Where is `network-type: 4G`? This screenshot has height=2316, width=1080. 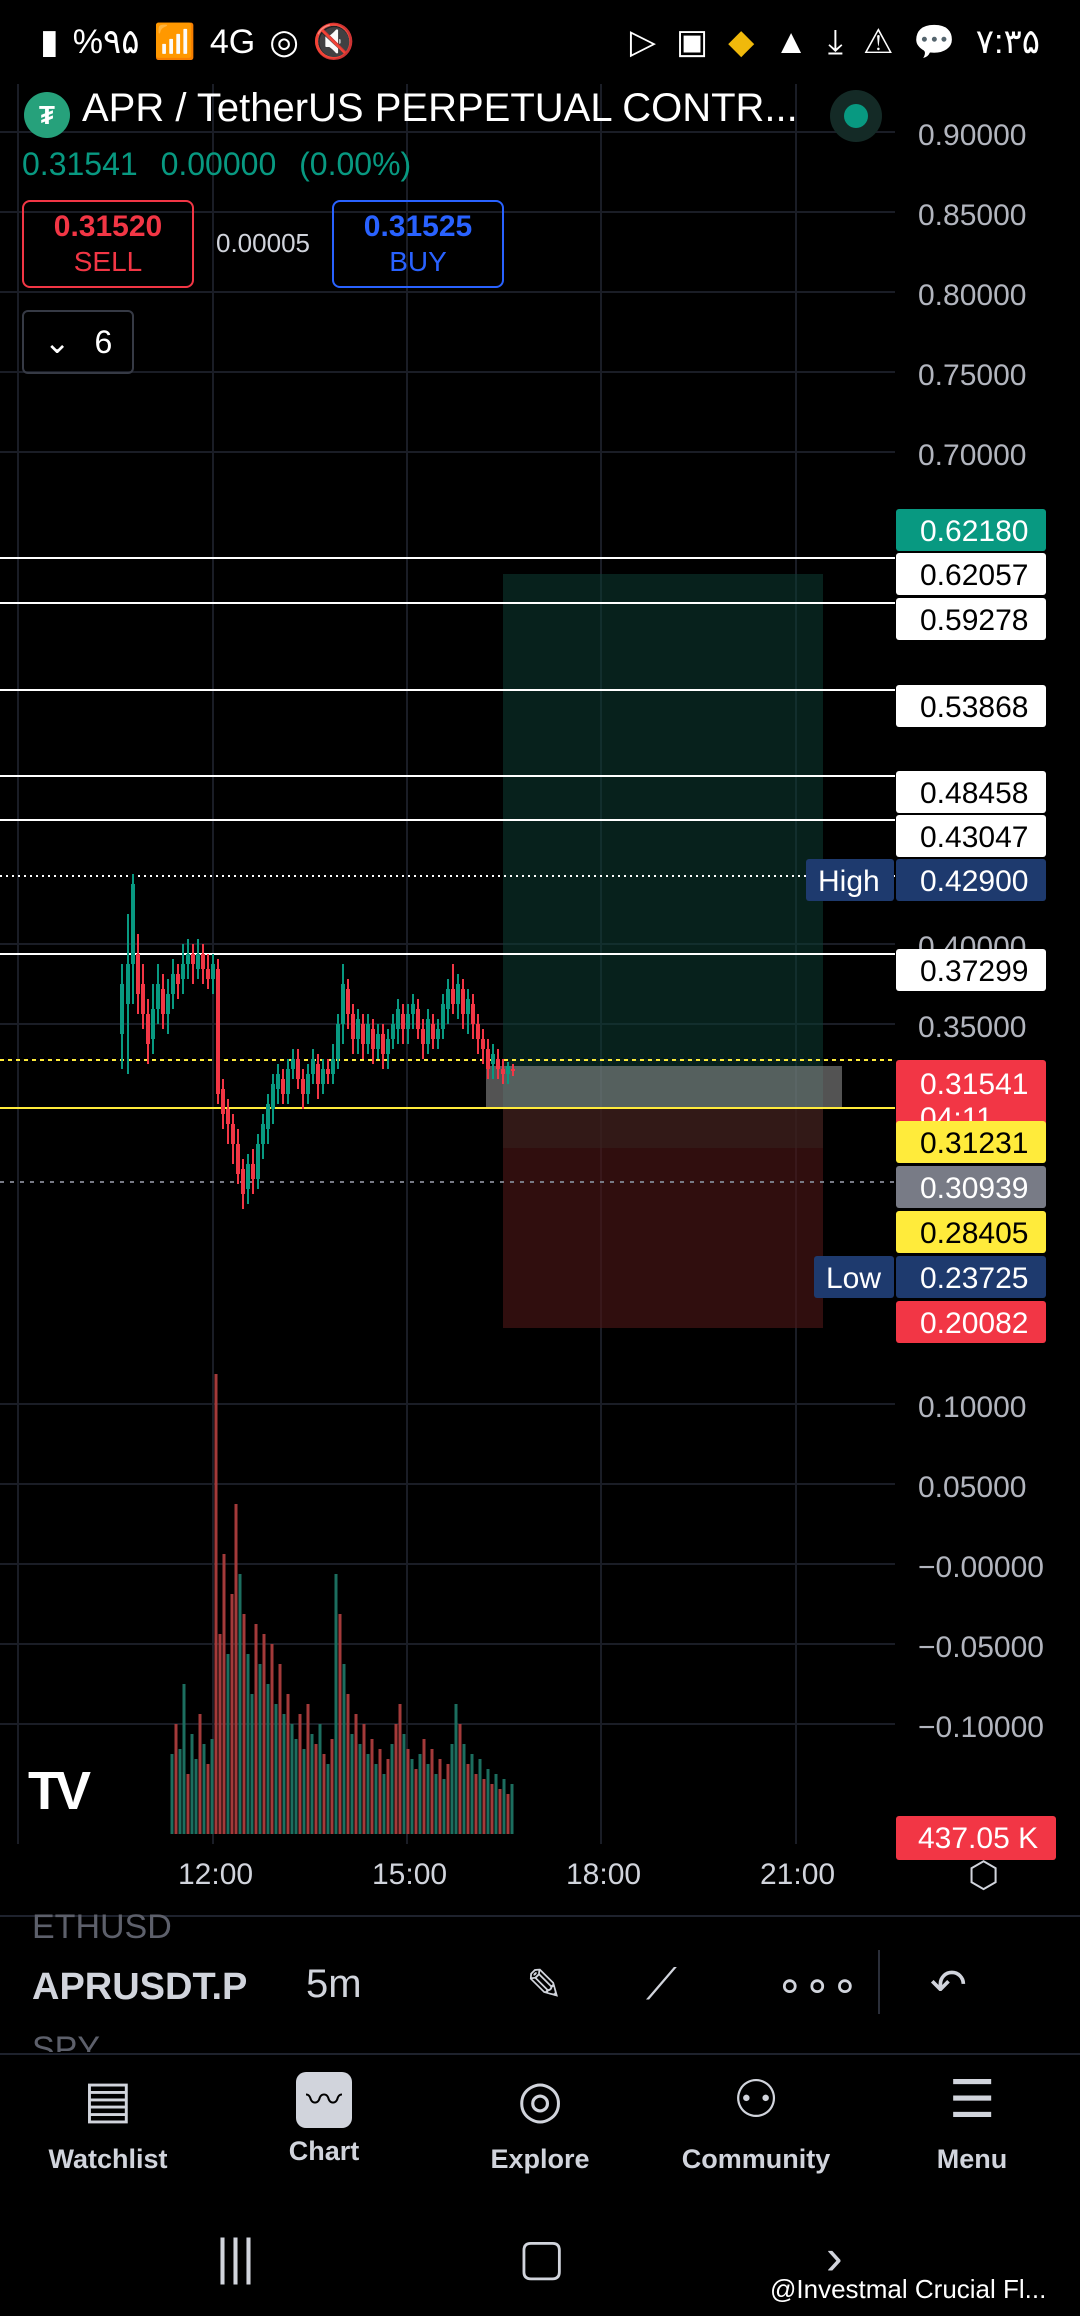
network-type: 4G is located at coordinates (232, 41).